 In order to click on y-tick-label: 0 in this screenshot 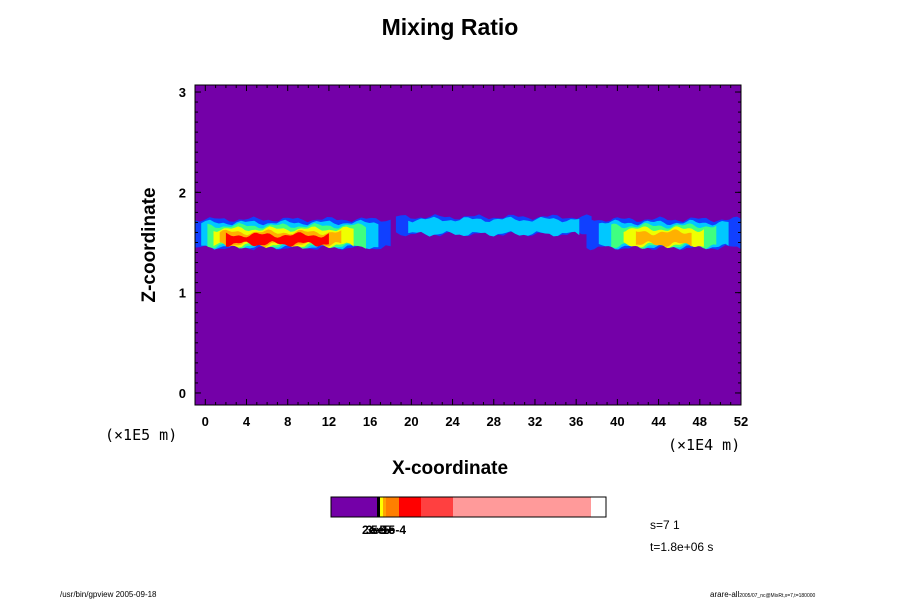, I will do `click(182, 393)`.